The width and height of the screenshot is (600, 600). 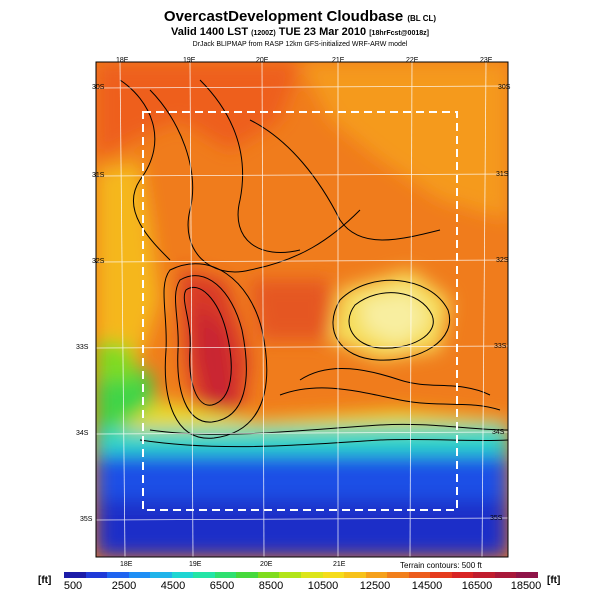 I want to click on lon-label-23e-top: 23E, so click(x=486, y=60).